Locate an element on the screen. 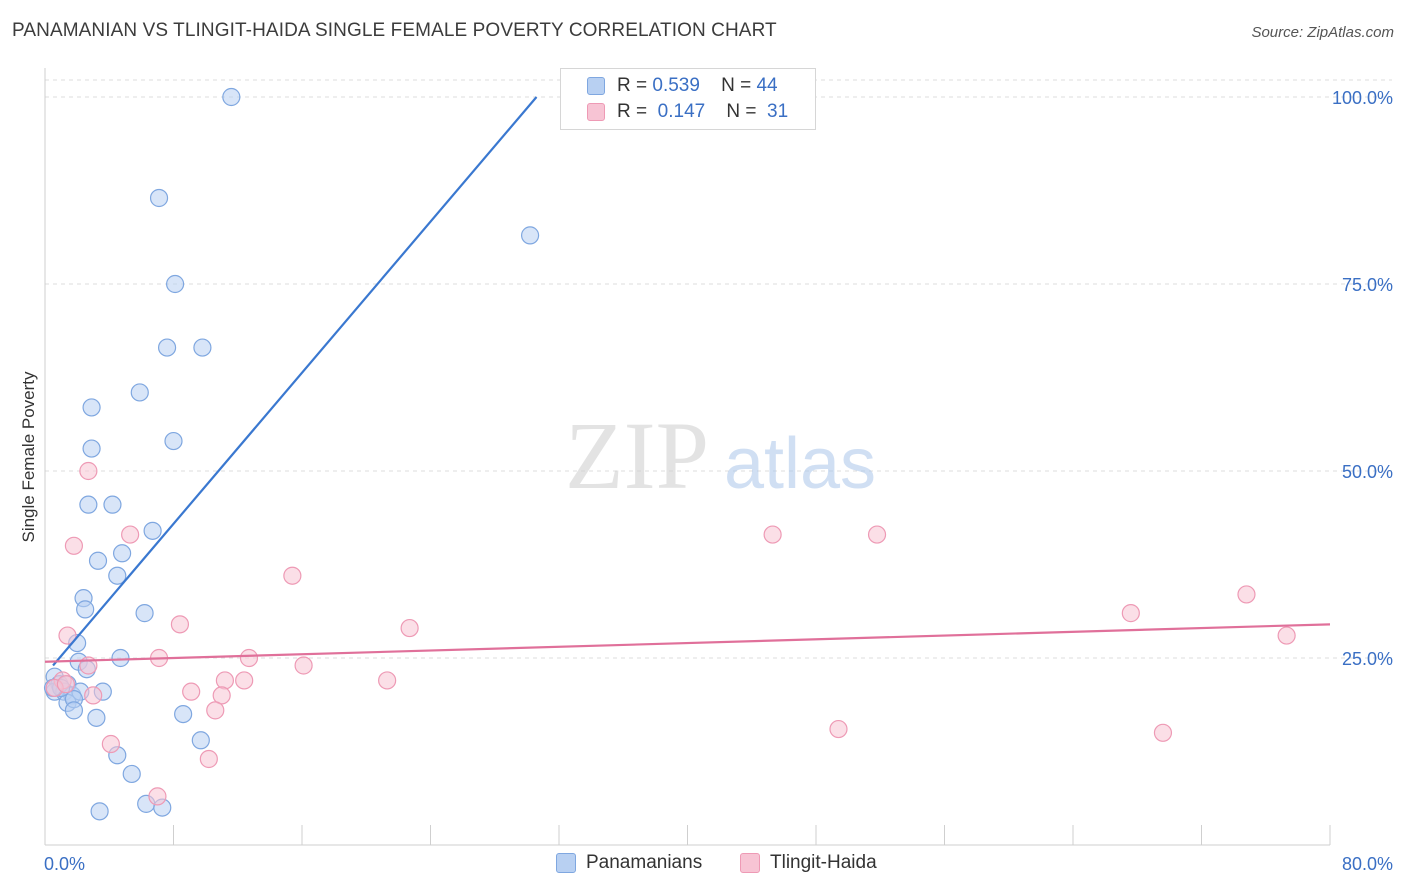  bottom-legend-swatch-blue is located at coordinates (566, 862).